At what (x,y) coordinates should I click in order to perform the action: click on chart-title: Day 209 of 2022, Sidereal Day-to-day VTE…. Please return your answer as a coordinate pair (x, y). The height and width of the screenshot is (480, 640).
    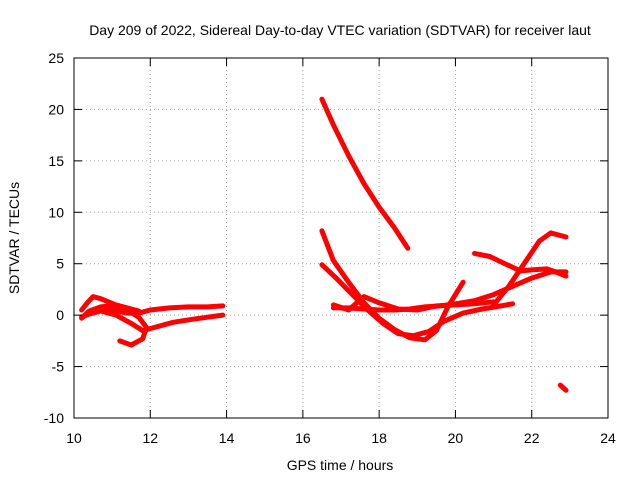
    Looking at the image, I should click on (340, 30).